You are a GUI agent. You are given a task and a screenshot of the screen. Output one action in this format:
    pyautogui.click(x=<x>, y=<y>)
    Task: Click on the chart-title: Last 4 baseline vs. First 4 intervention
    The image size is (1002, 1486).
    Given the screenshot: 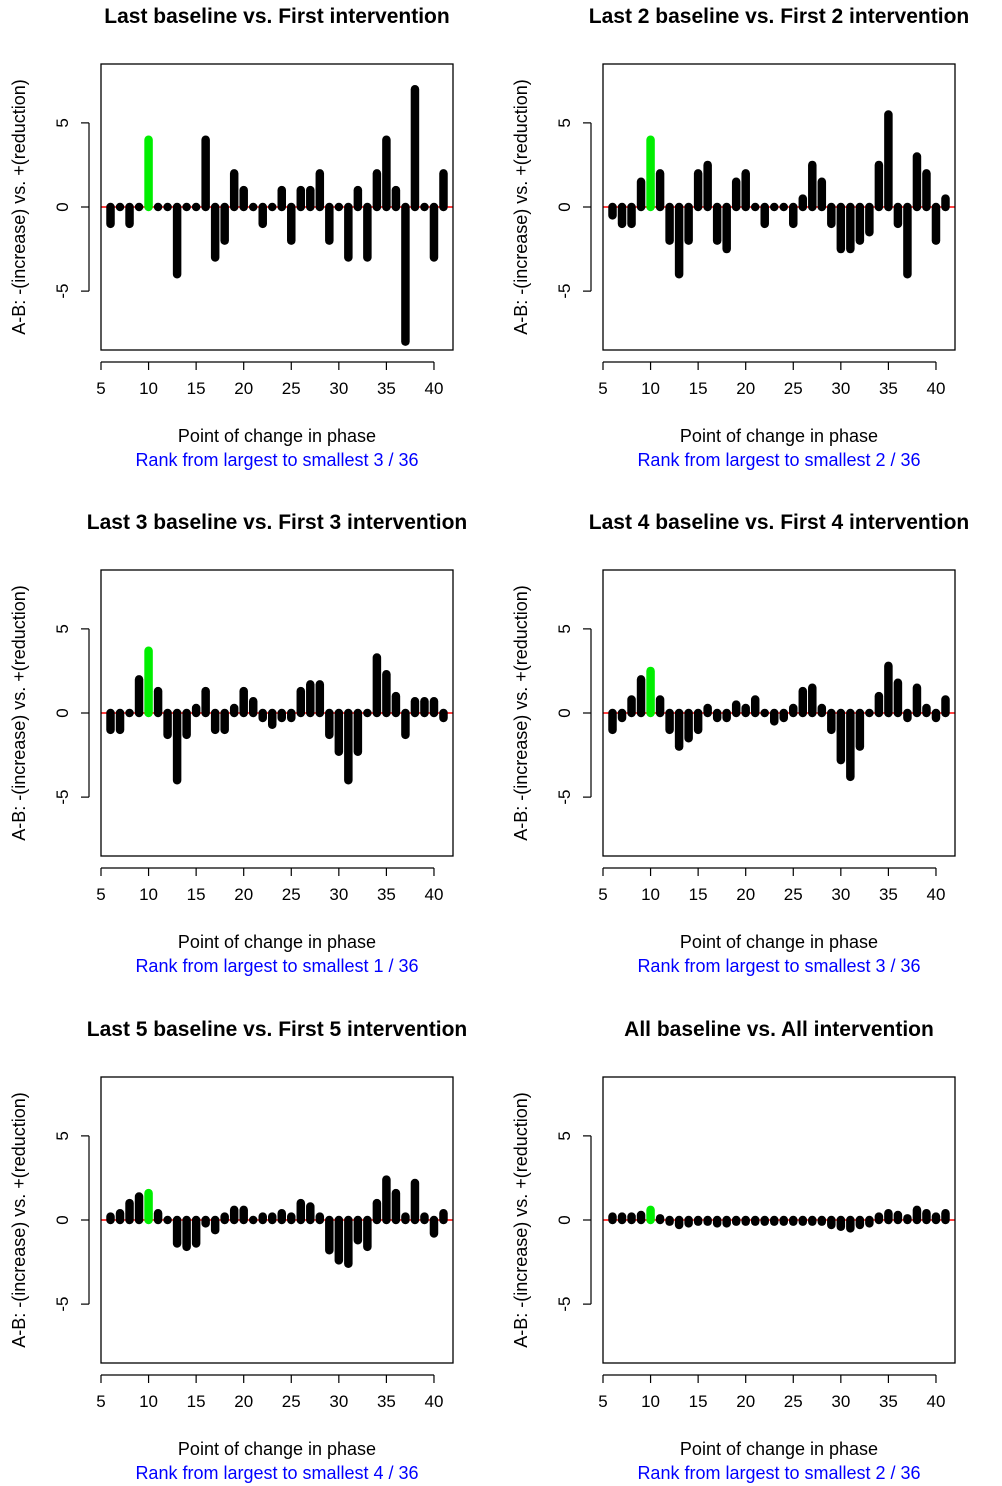 What is the action you would take?
    pyautogui.click(x=779, y=522)
    